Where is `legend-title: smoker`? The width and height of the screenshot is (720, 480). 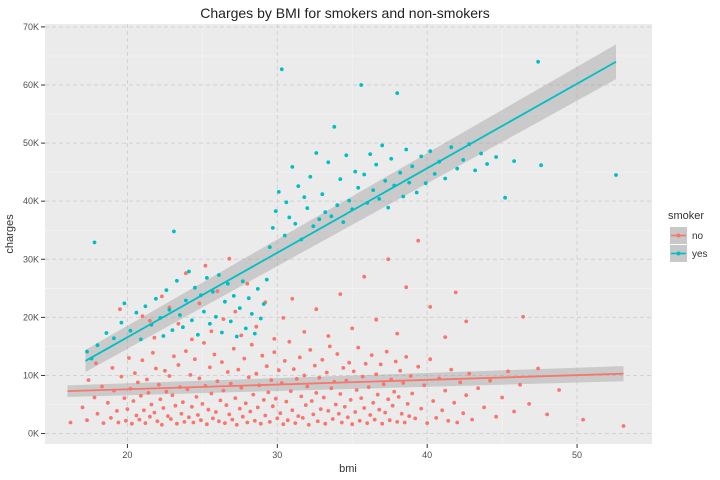
legend-title: smoker is located at coordinates (686, 216).